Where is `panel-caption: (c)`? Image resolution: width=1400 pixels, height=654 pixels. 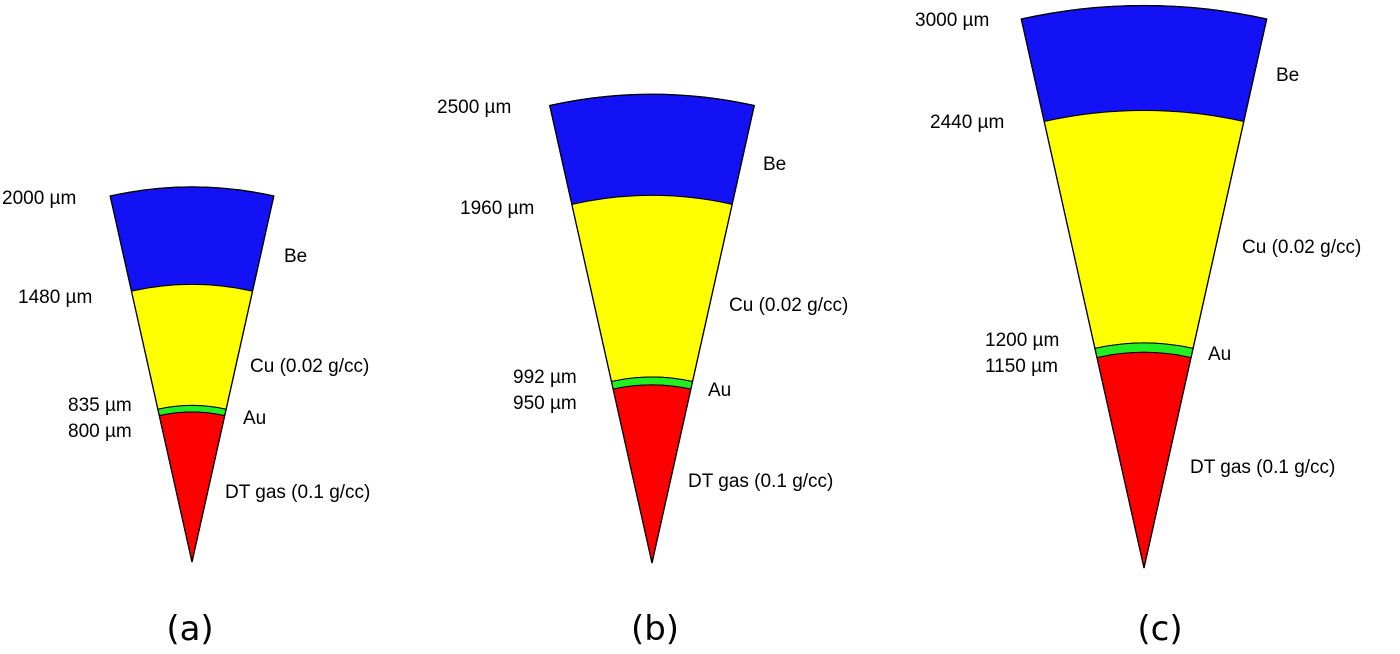
panel-caption: (c) is located at coordinates (1159, 629).